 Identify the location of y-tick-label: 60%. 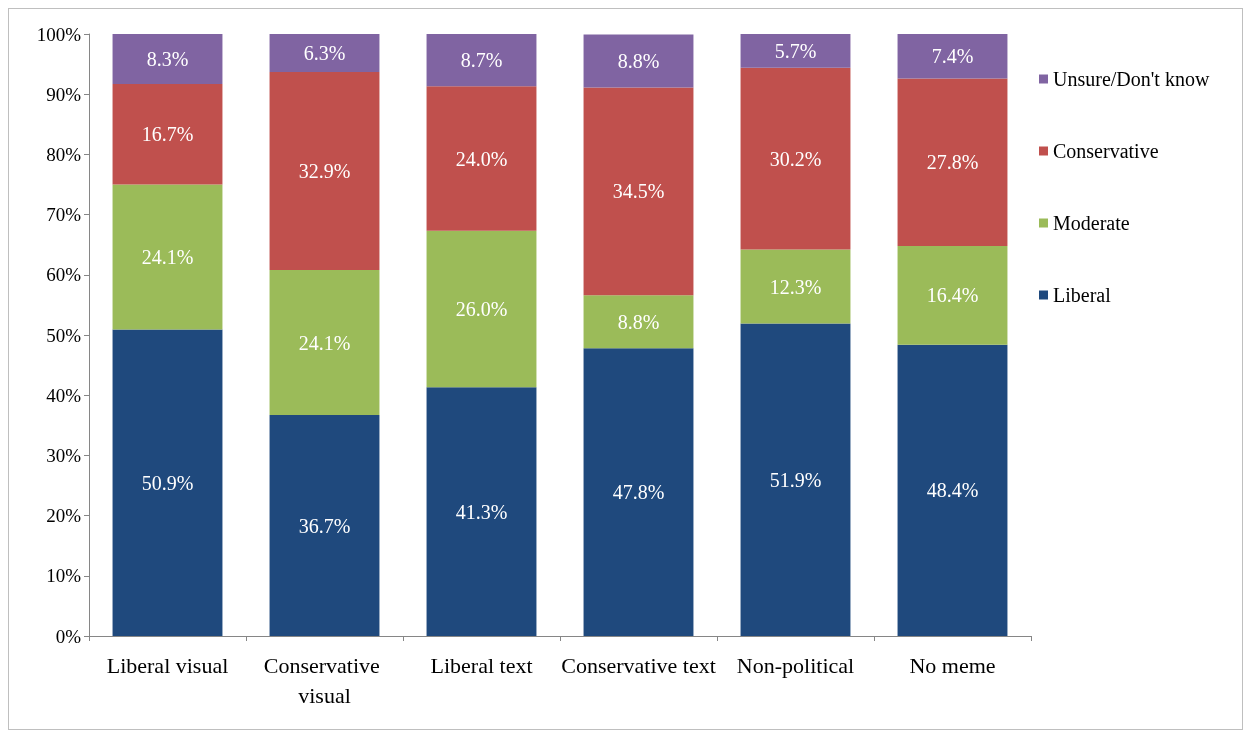
(64, 275).